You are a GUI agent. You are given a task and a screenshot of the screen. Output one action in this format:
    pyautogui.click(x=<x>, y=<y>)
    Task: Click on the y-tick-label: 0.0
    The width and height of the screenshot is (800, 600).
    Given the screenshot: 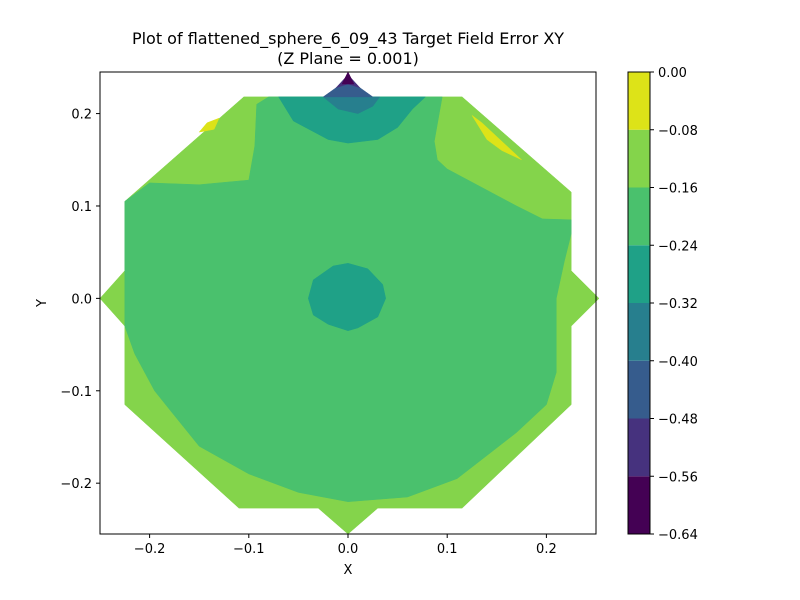 What is the action you would take?
    pyautogui.click(x=81, y=299)
    